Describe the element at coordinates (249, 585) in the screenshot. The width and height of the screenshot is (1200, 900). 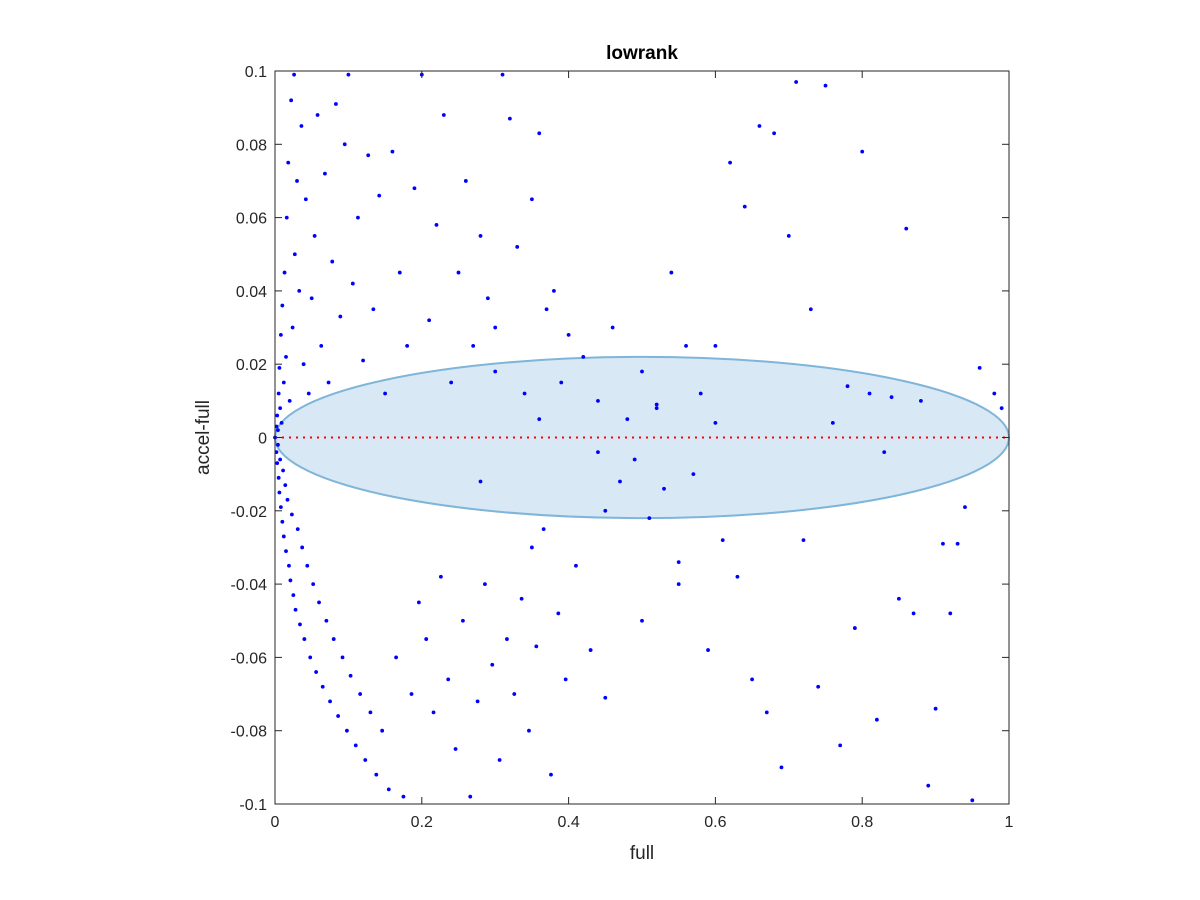
I see `y-tick-label: -0.04` at that location.